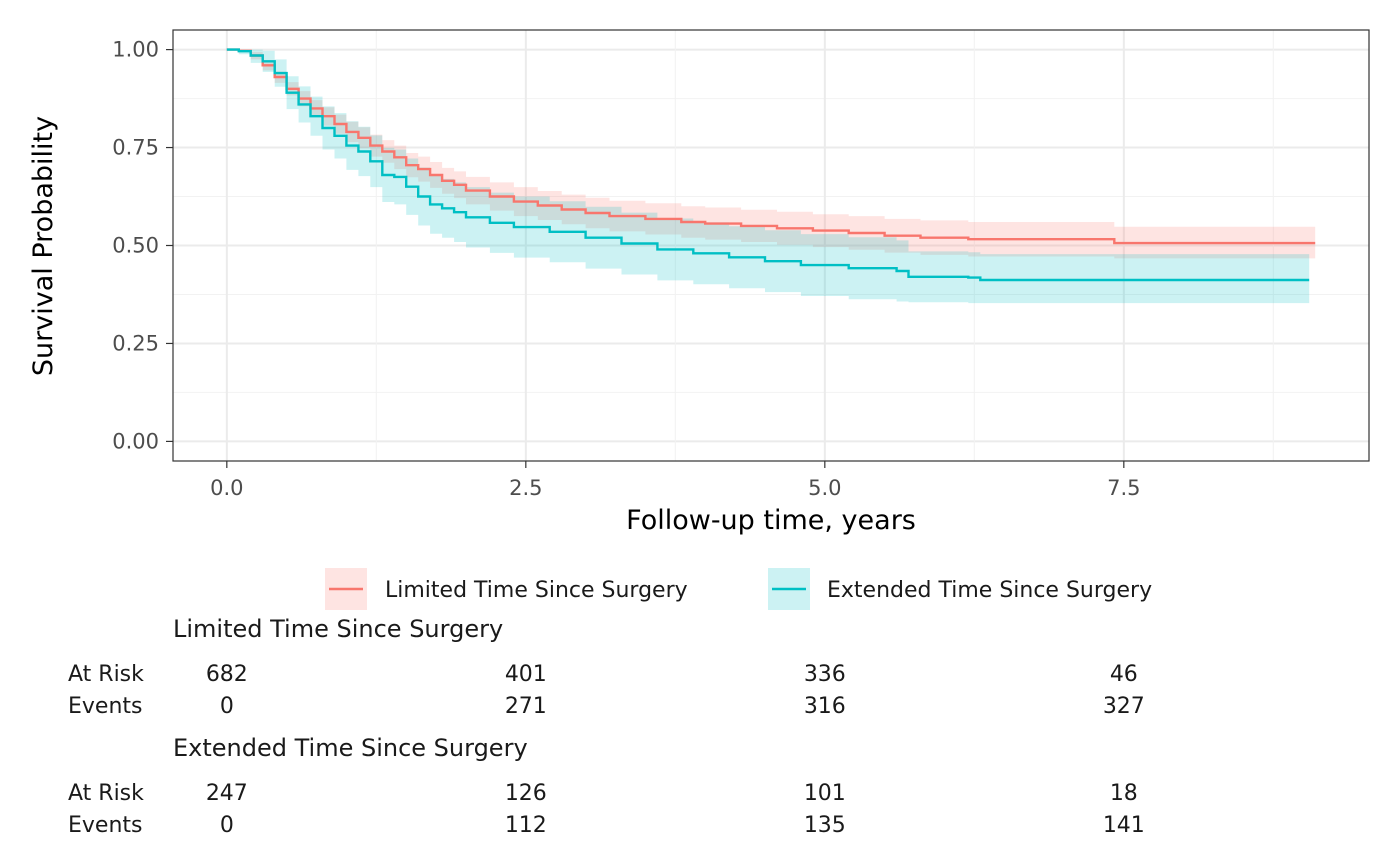 This screenshot has height=865, width=1400. Describe the element at coordinates (525, 488) in the screenshot. I see `x-tick-label: 2.5` at that location.